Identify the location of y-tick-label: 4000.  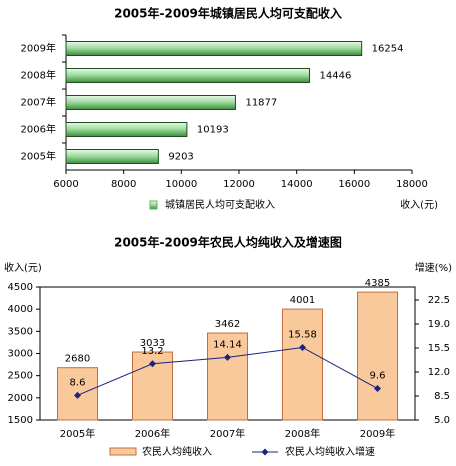
(20, 309).